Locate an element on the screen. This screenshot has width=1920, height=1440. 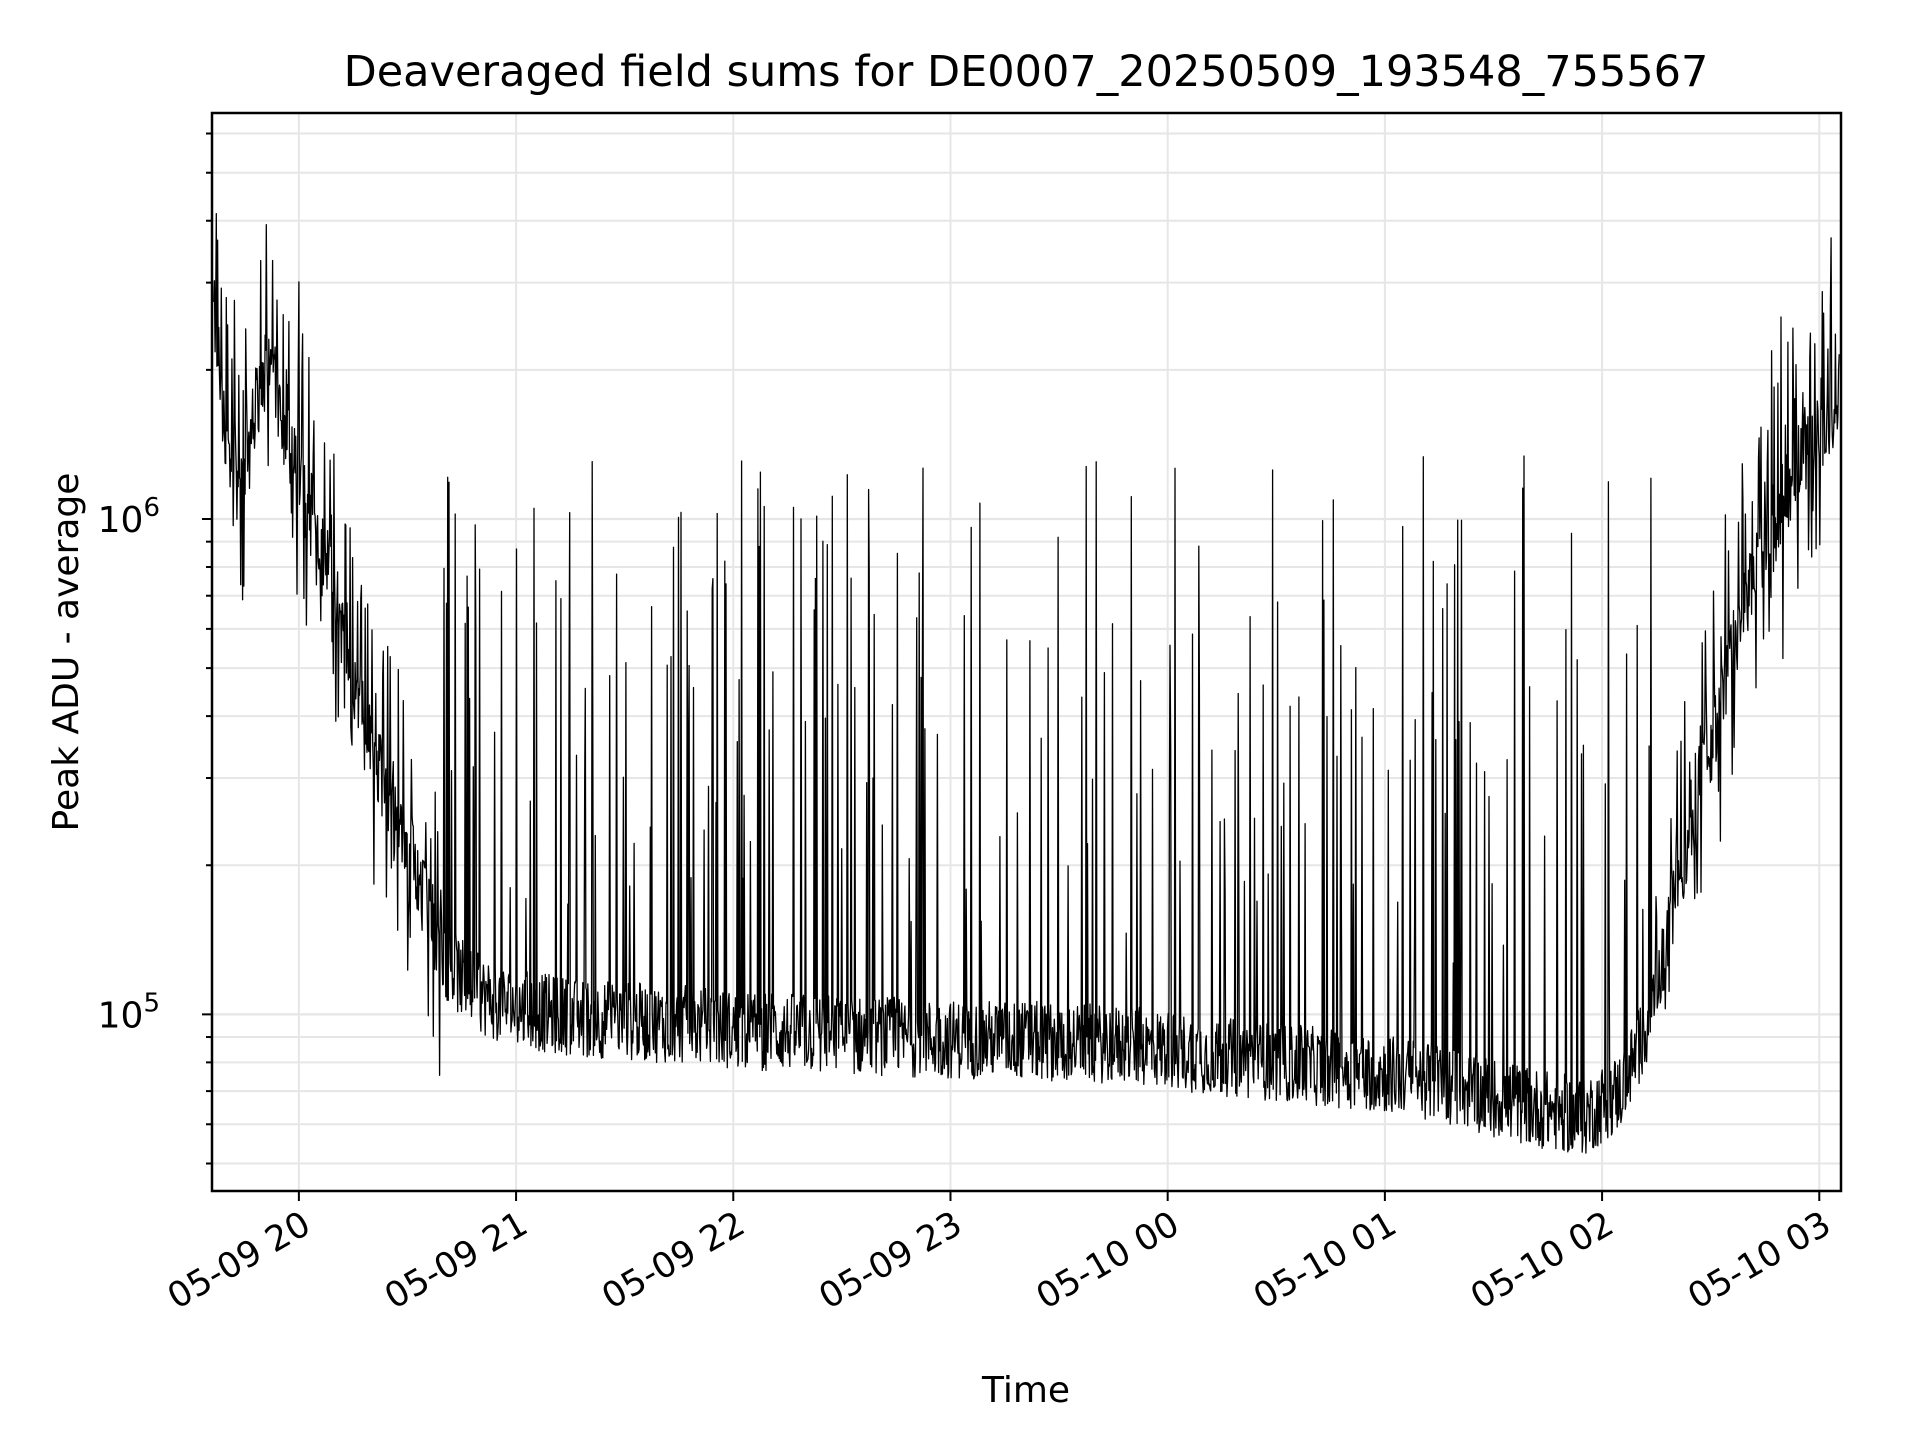
y-tick-label: 10⁶ is located at coordinates (129, 517).